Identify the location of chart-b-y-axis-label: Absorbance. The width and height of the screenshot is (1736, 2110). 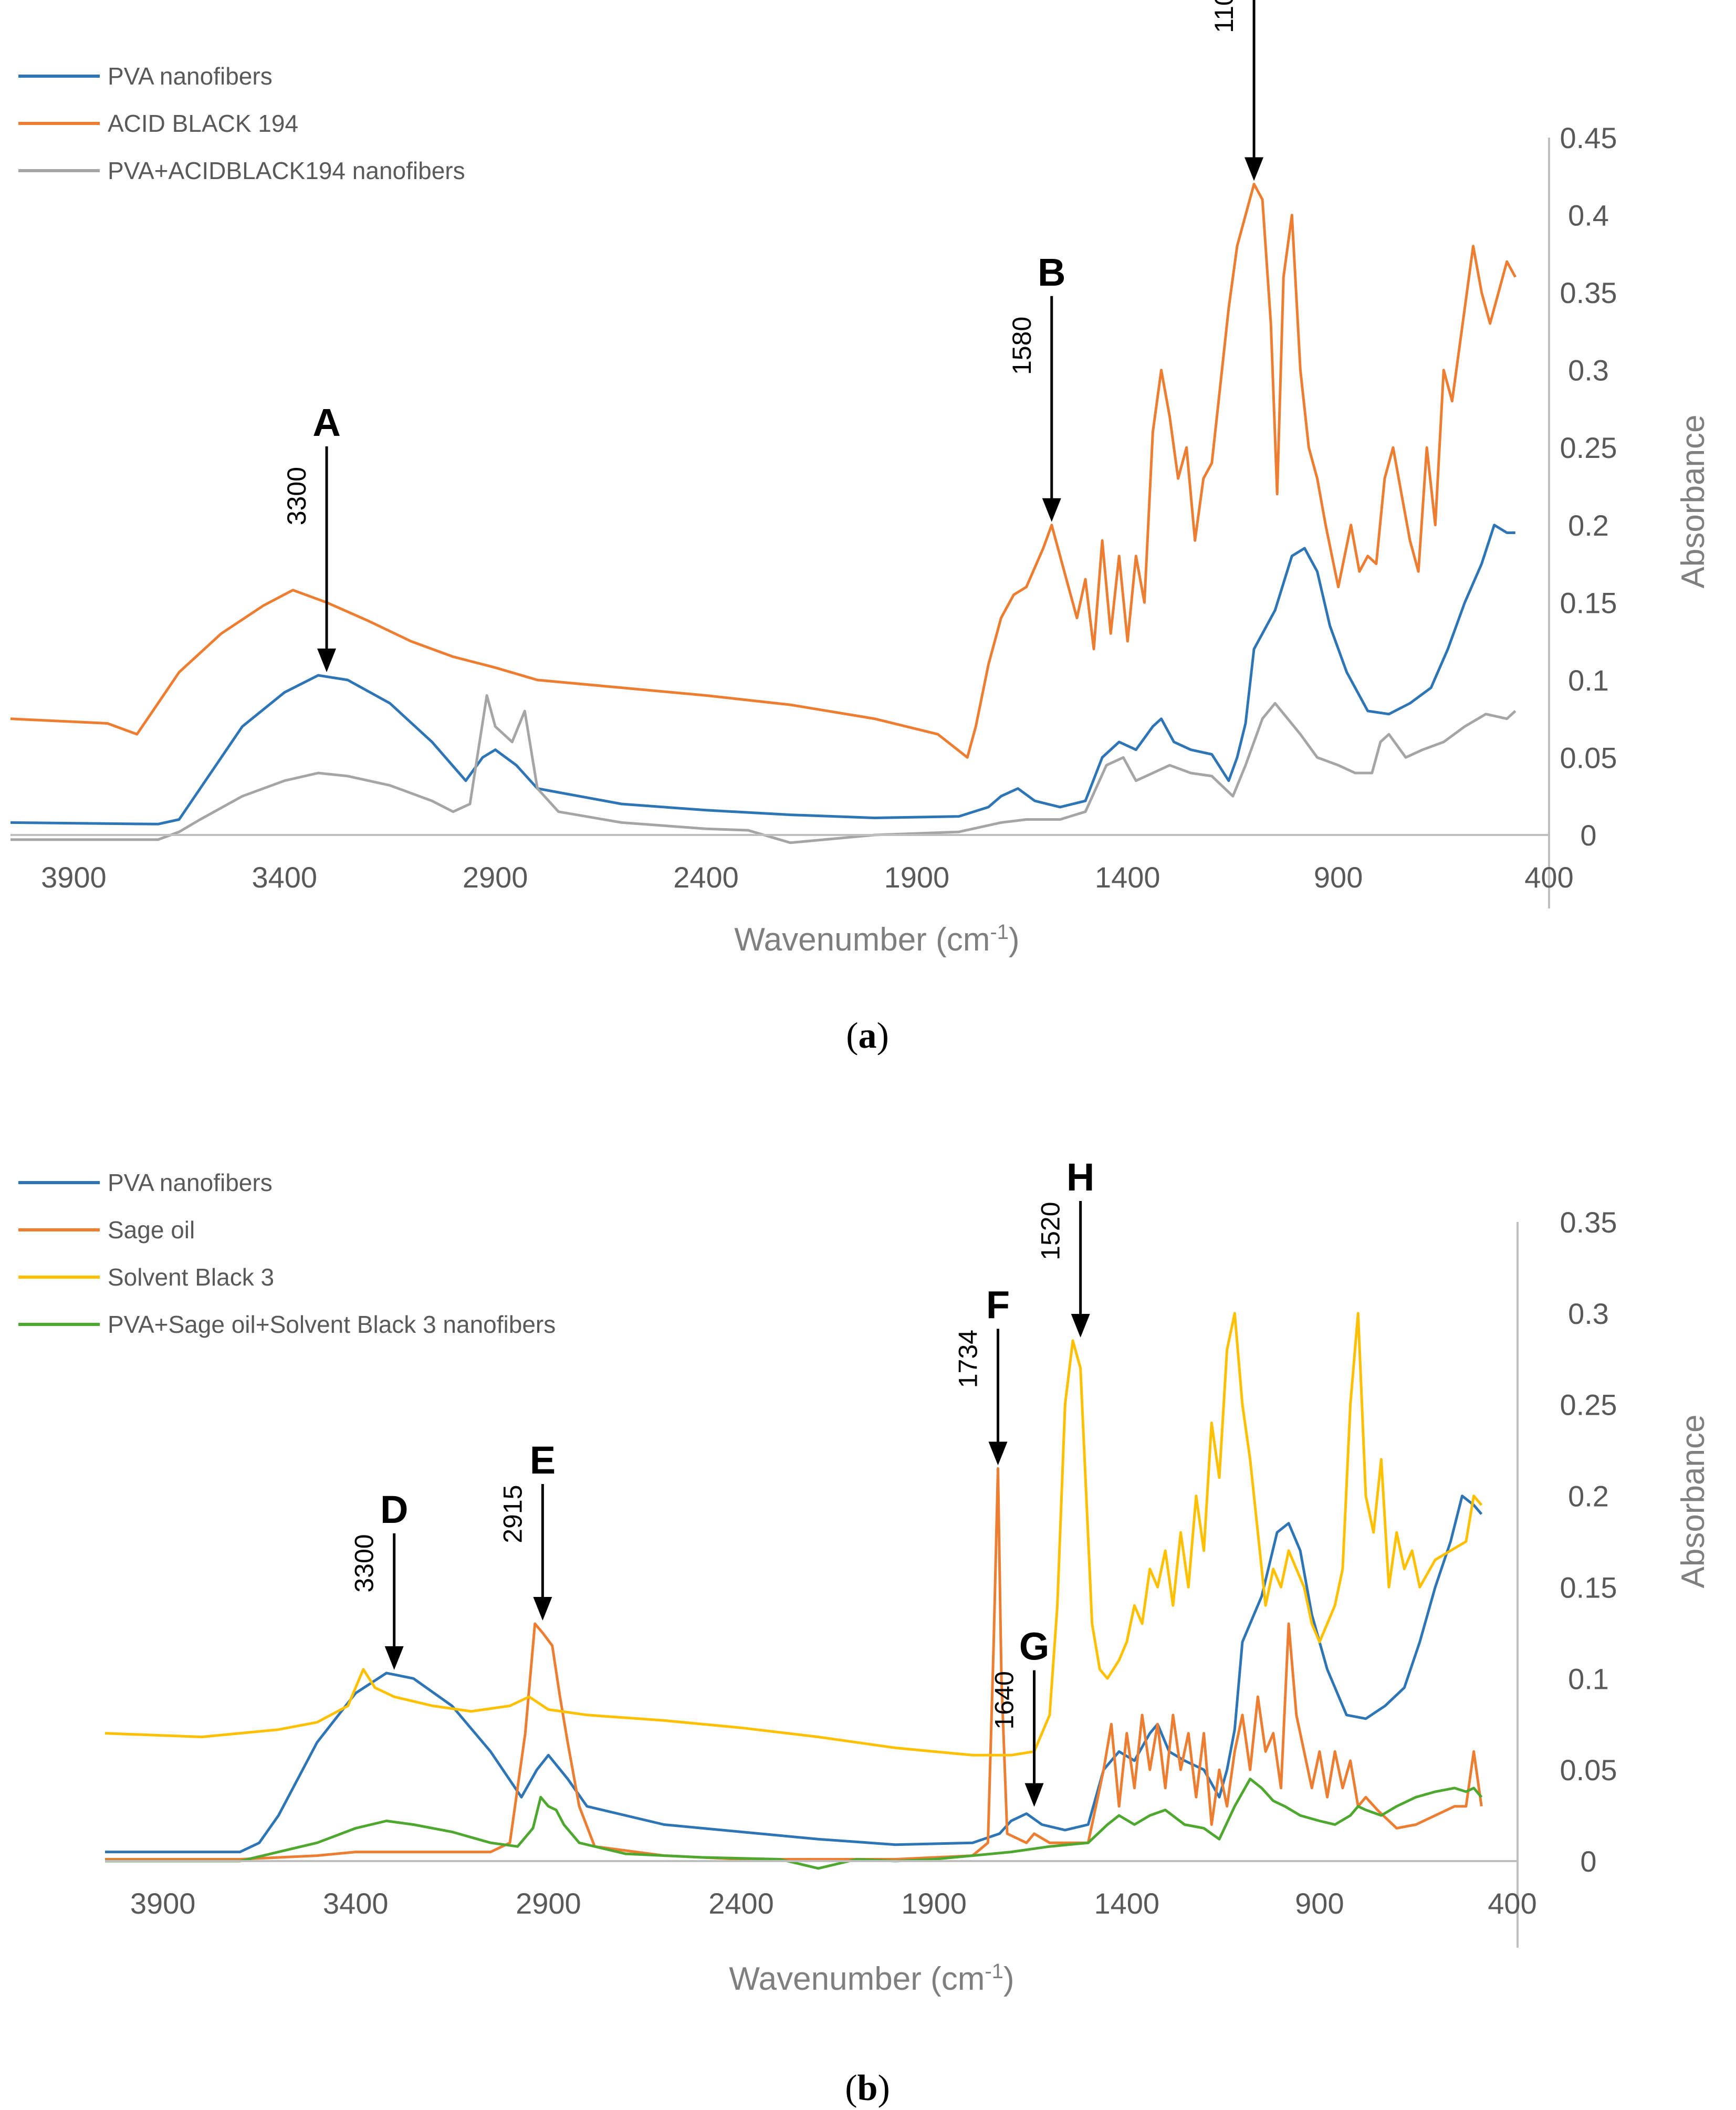
(1693, 1502).